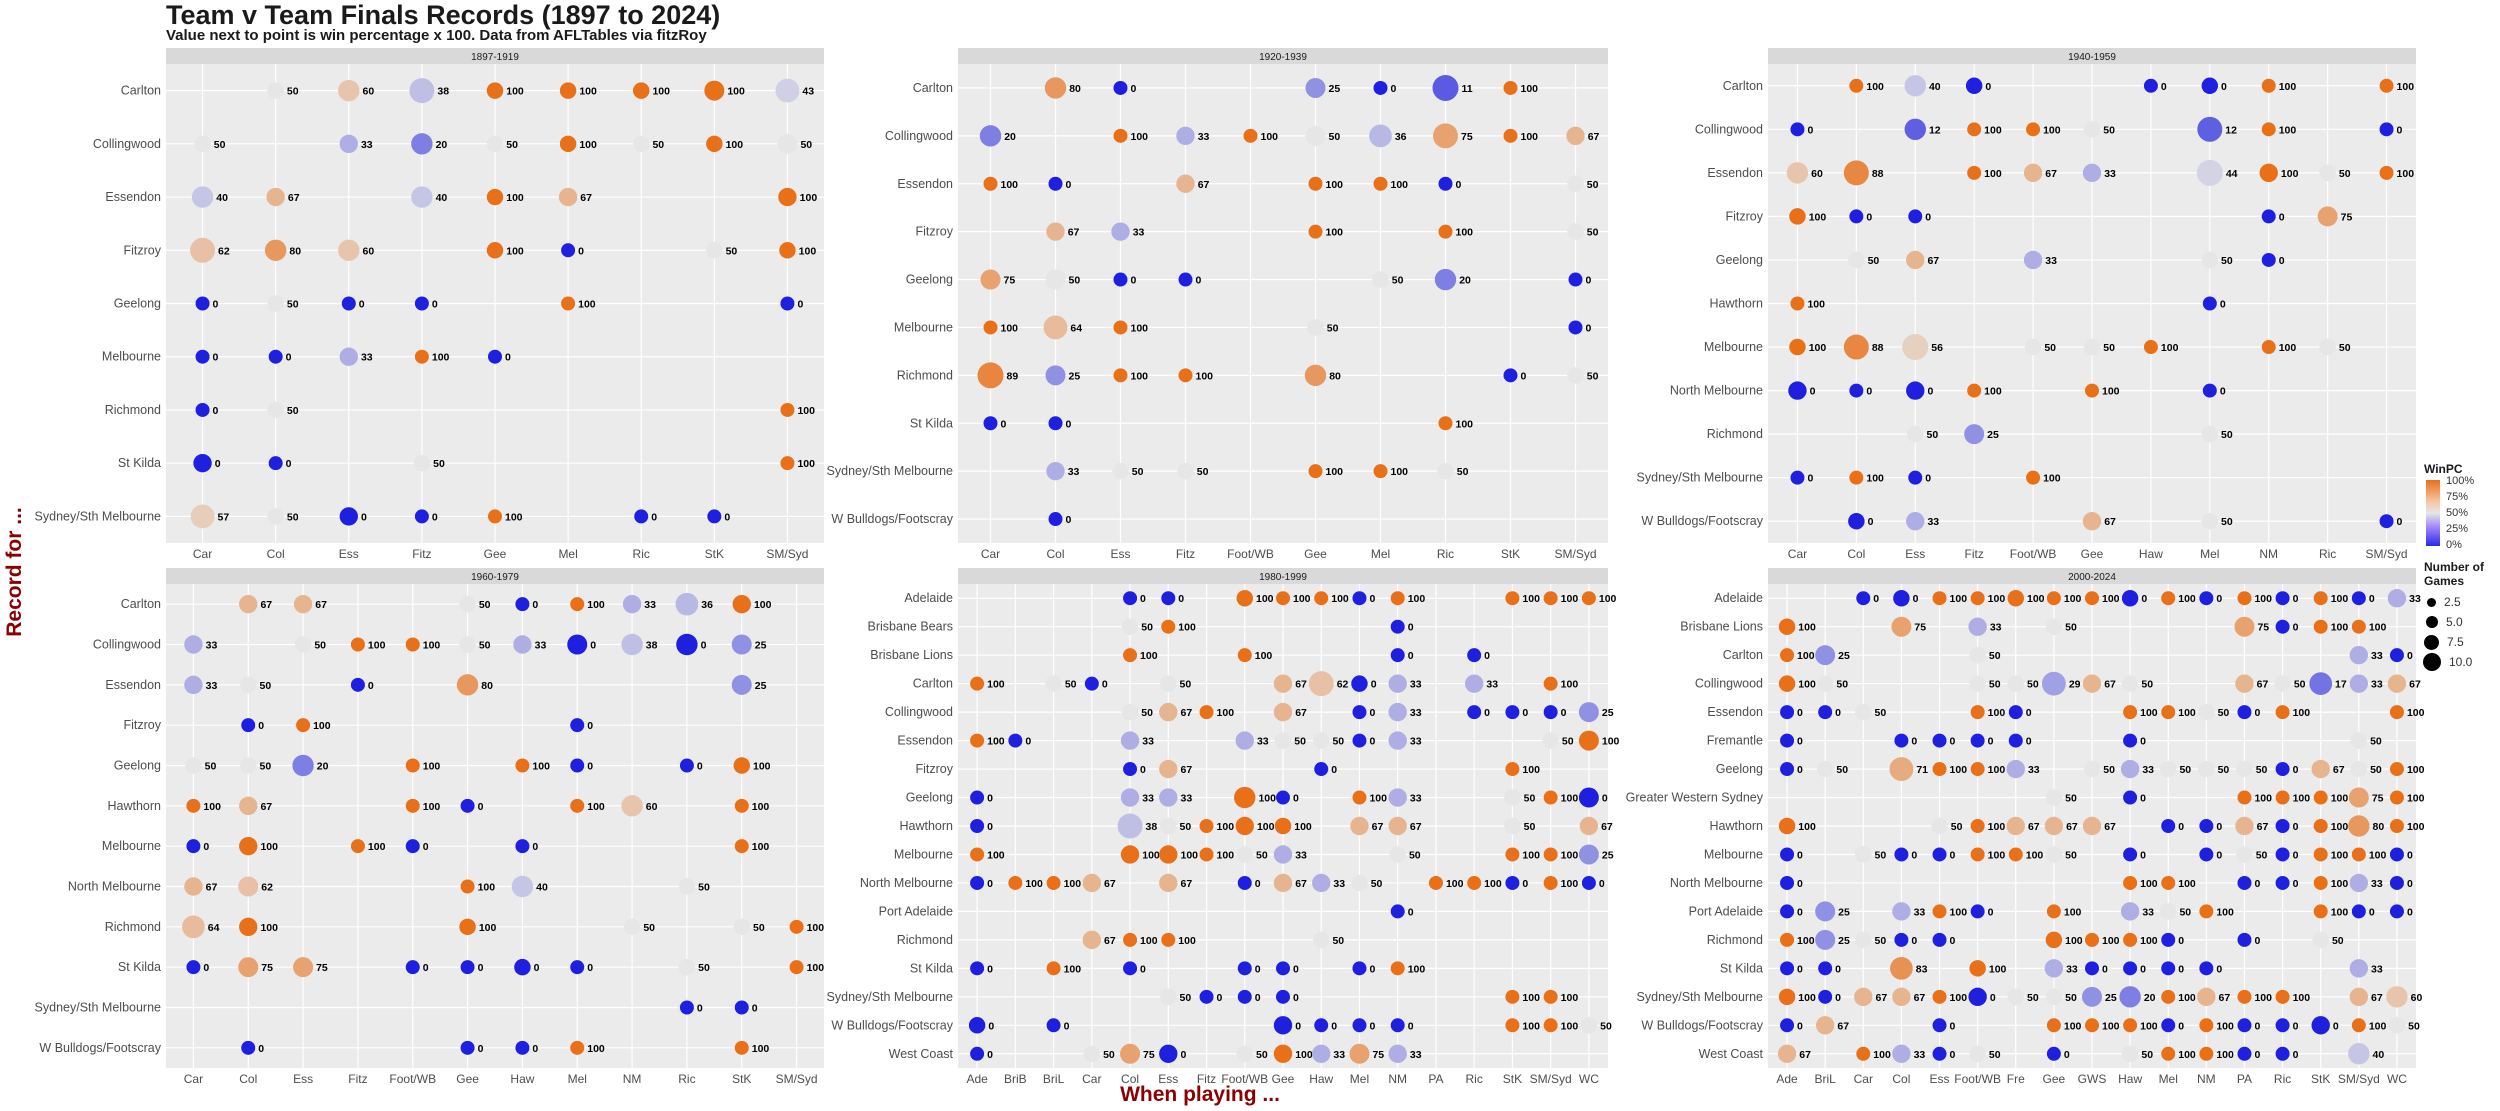 The image size is (2500, 1111). Describe the element at coordinates (1380, 554) in the screenshot. I see `x-tick-label: Mel` at that location.